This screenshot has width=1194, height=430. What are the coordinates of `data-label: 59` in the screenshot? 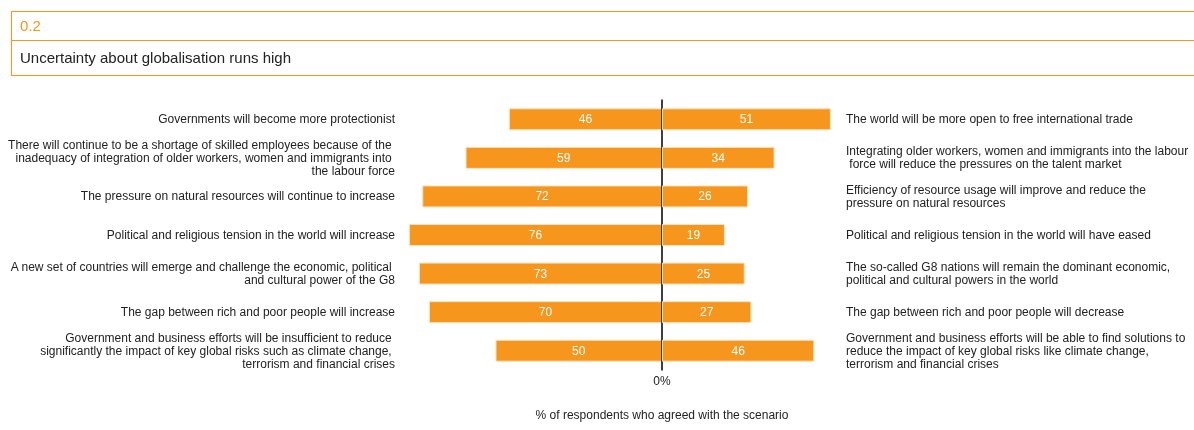 It's located at (564, 157).